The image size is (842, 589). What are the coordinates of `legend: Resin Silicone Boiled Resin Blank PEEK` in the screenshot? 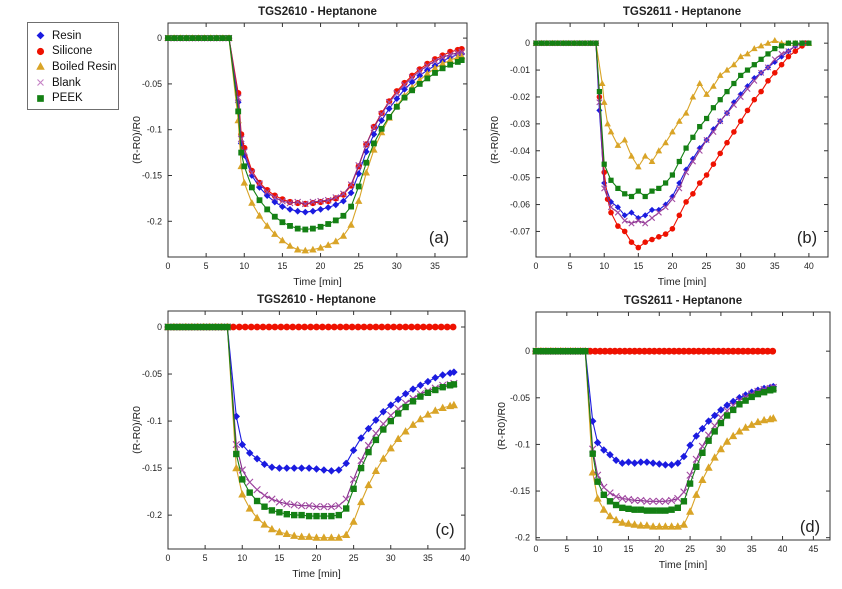 It's located at (73, 66).